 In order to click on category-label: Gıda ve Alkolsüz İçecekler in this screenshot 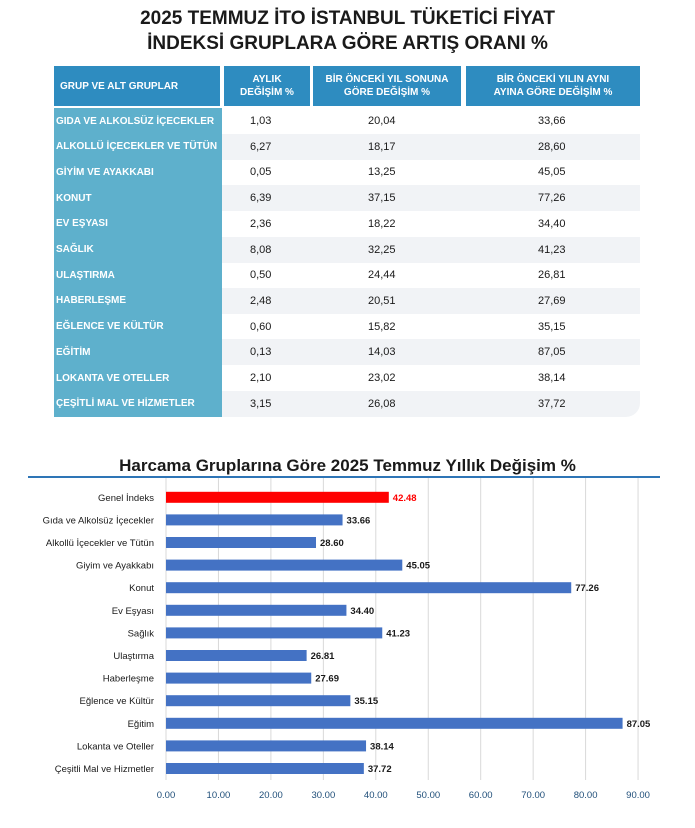, I will do `click(98, 520)`.